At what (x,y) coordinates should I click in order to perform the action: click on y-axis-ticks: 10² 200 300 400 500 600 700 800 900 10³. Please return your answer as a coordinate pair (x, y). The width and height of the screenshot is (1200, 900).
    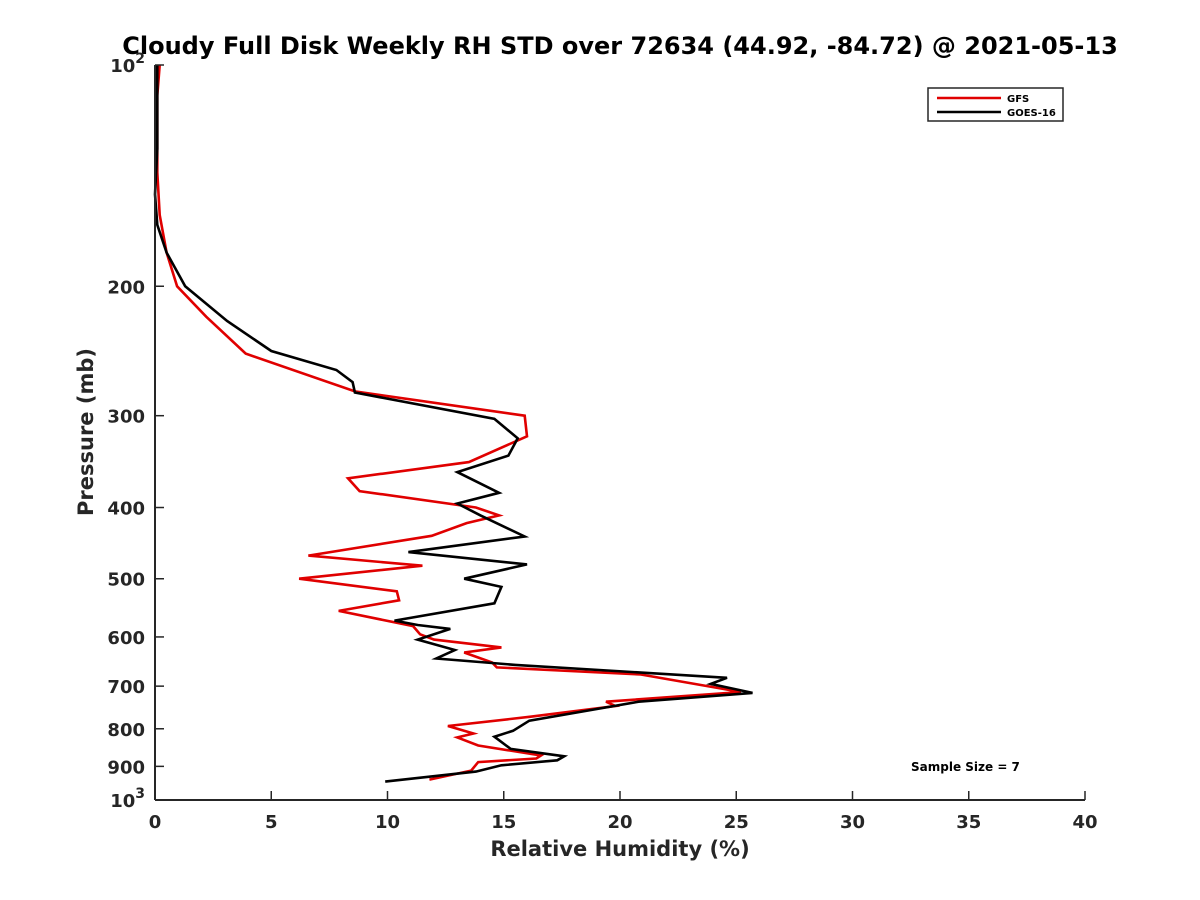
    Looking at the image, I should click on (135, 431).